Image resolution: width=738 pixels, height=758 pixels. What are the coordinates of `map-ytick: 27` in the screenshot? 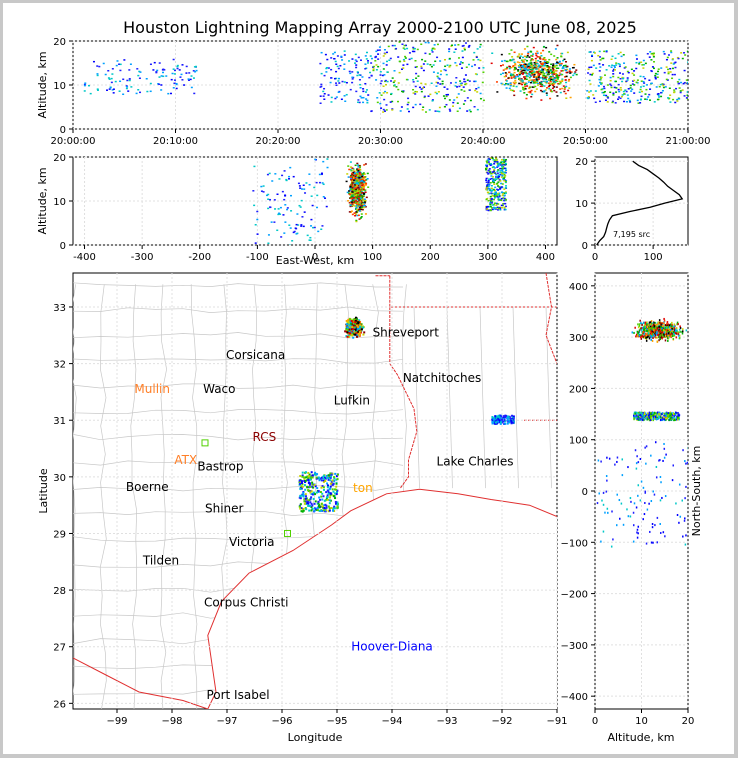 It's located at (59, 648).